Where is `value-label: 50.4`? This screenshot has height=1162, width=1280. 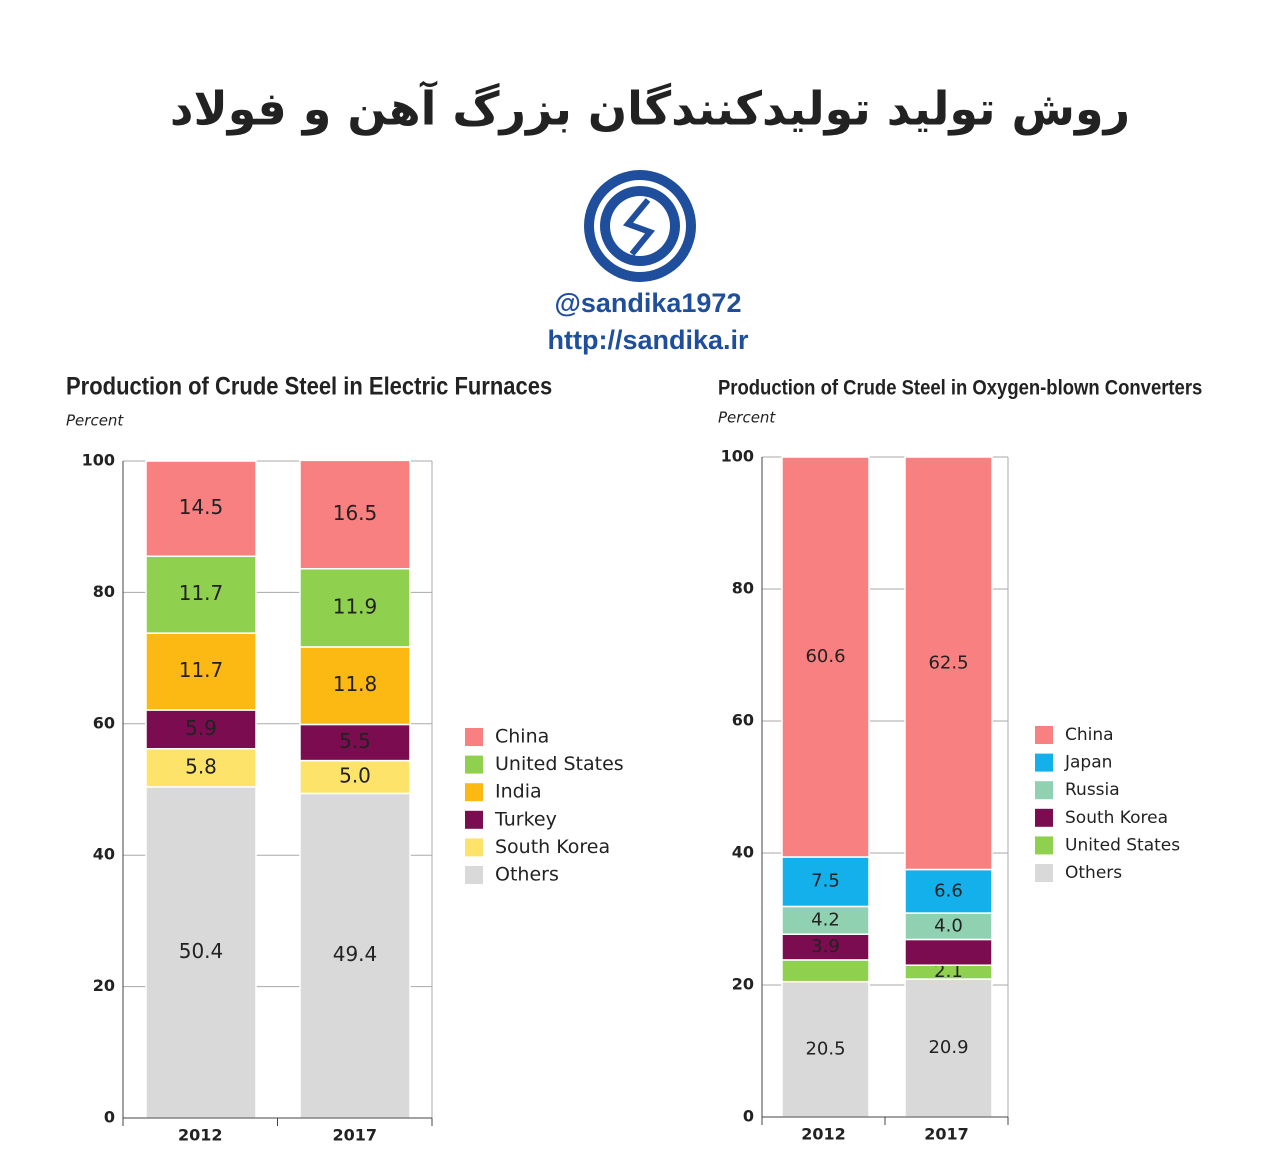 value-label: 50.4 is located at coordinates (201, 951).